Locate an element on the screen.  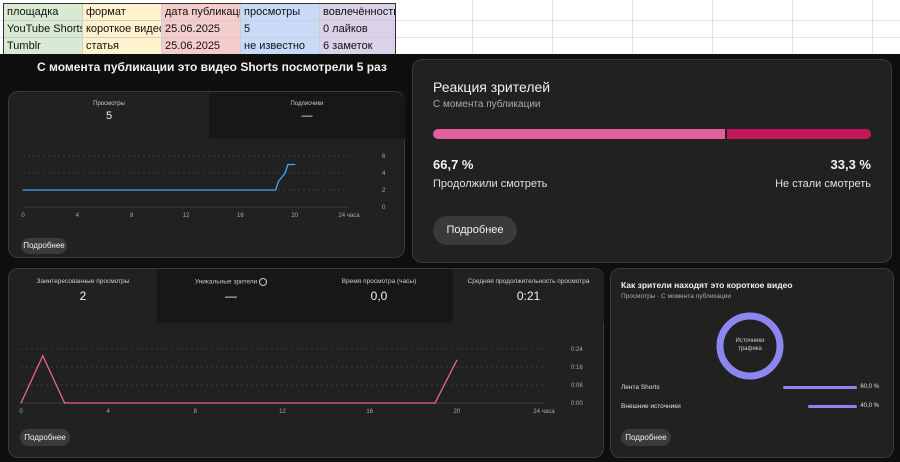
reaction-bar is located at coordinates (652, 134).